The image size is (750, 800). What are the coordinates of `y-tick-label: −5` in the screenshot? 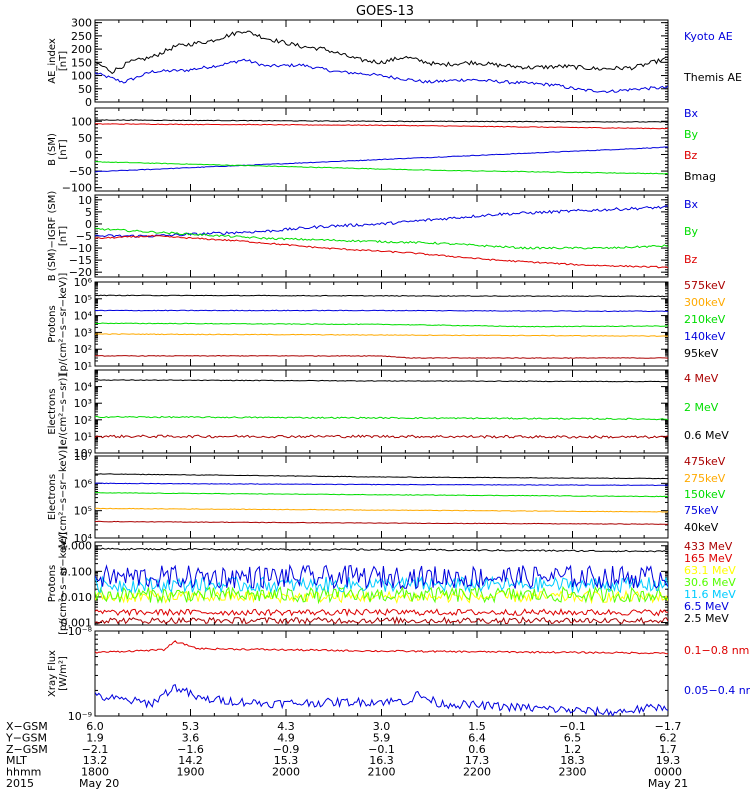 It's located at (84, 236).